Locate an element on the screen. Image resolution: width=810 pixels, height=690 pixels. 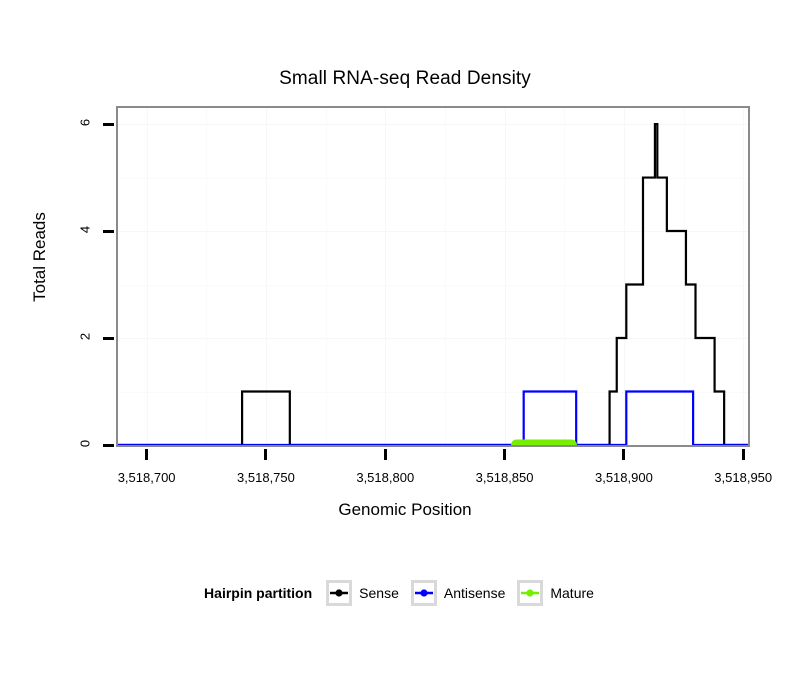
y-tick-label: 6 is located at coordinates (85, 122).